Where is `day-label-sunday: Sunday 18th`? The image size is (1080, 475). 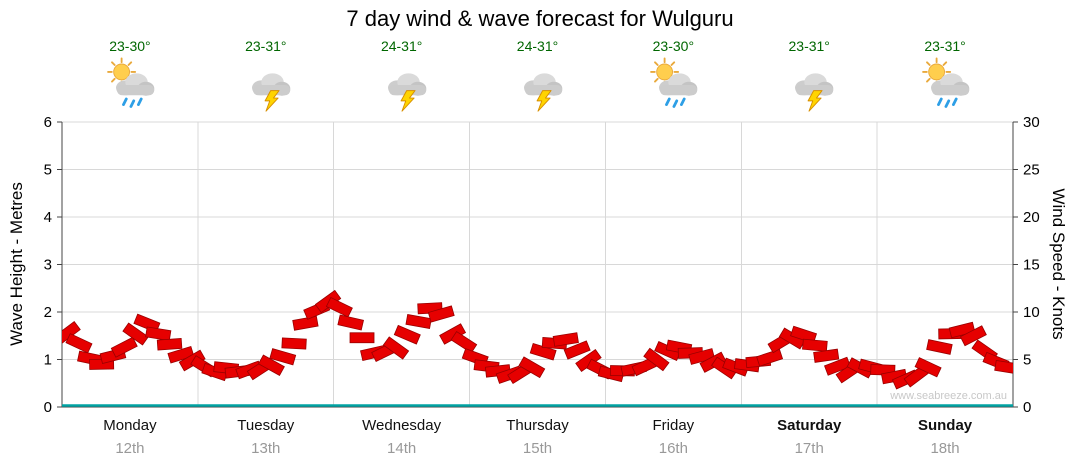
day-label-sunday: Sunday 18th is located at coordinates (945, 437).